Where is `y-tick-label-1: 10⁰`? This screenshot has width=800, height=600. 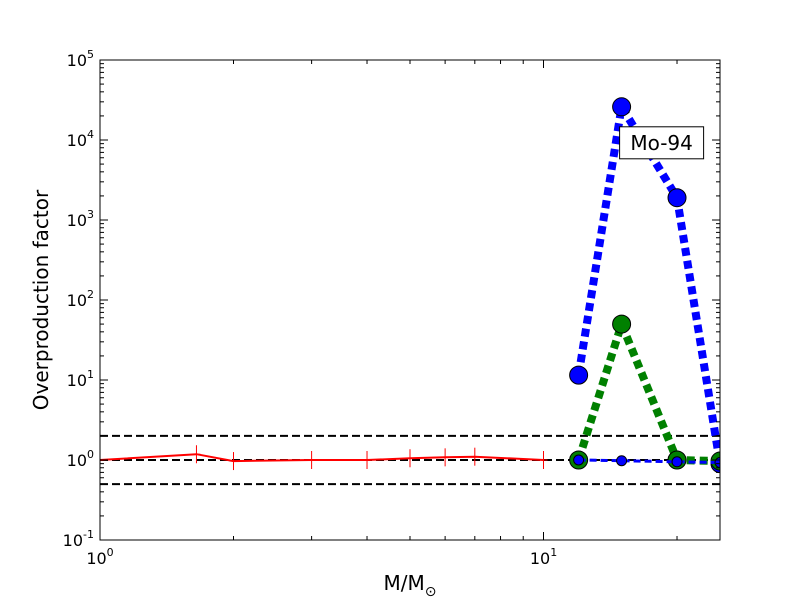
y-tick-label-1: 10⁰ is located at coordinates (80, 459).